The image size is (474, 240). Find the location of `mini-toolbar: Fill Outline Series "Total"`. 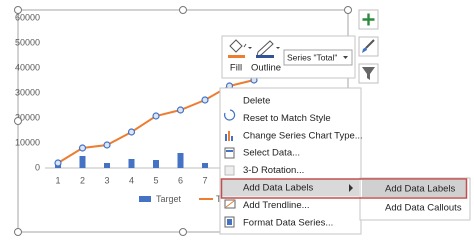

mini-toolbar: Fill Outline Series "Total" is located at coordinates (288, 57).